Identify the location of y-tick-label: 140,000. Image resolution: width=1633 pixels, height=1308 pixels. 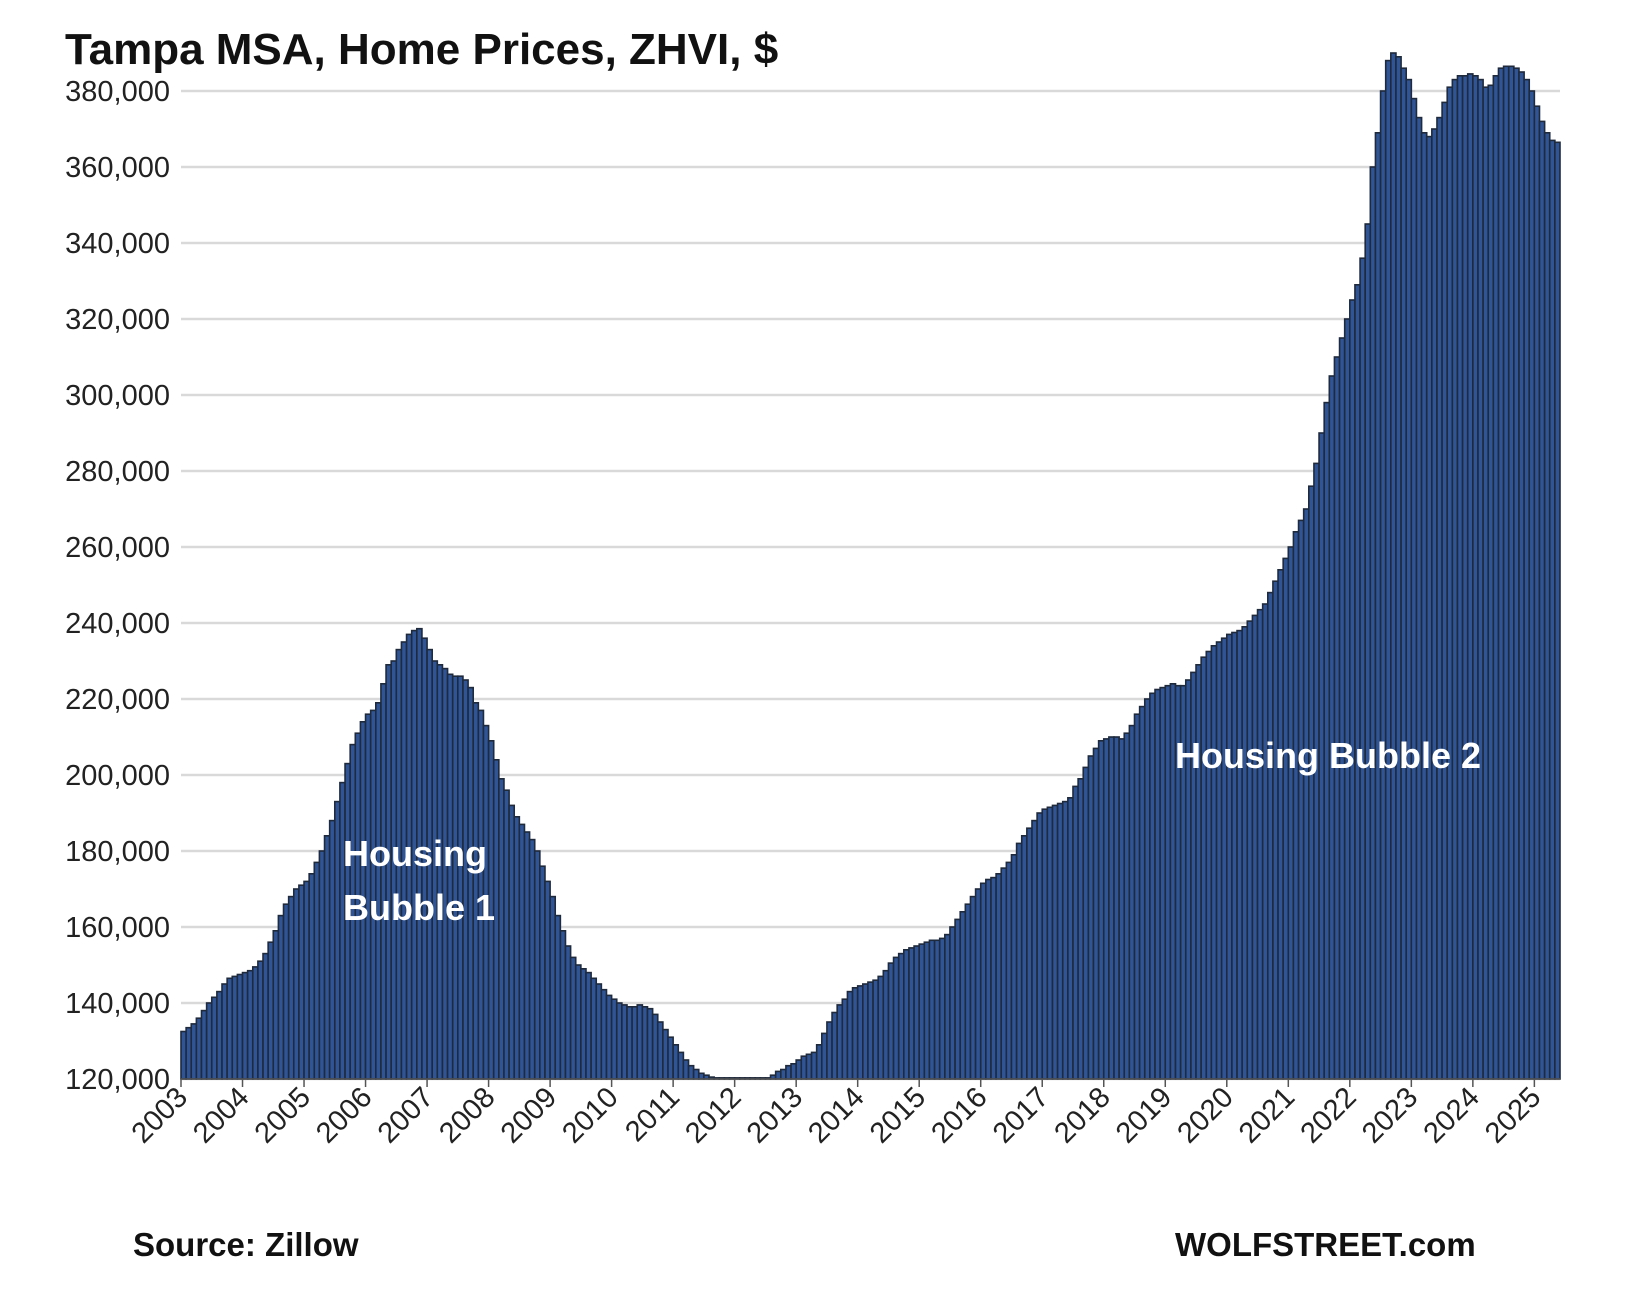
(117, 1004).